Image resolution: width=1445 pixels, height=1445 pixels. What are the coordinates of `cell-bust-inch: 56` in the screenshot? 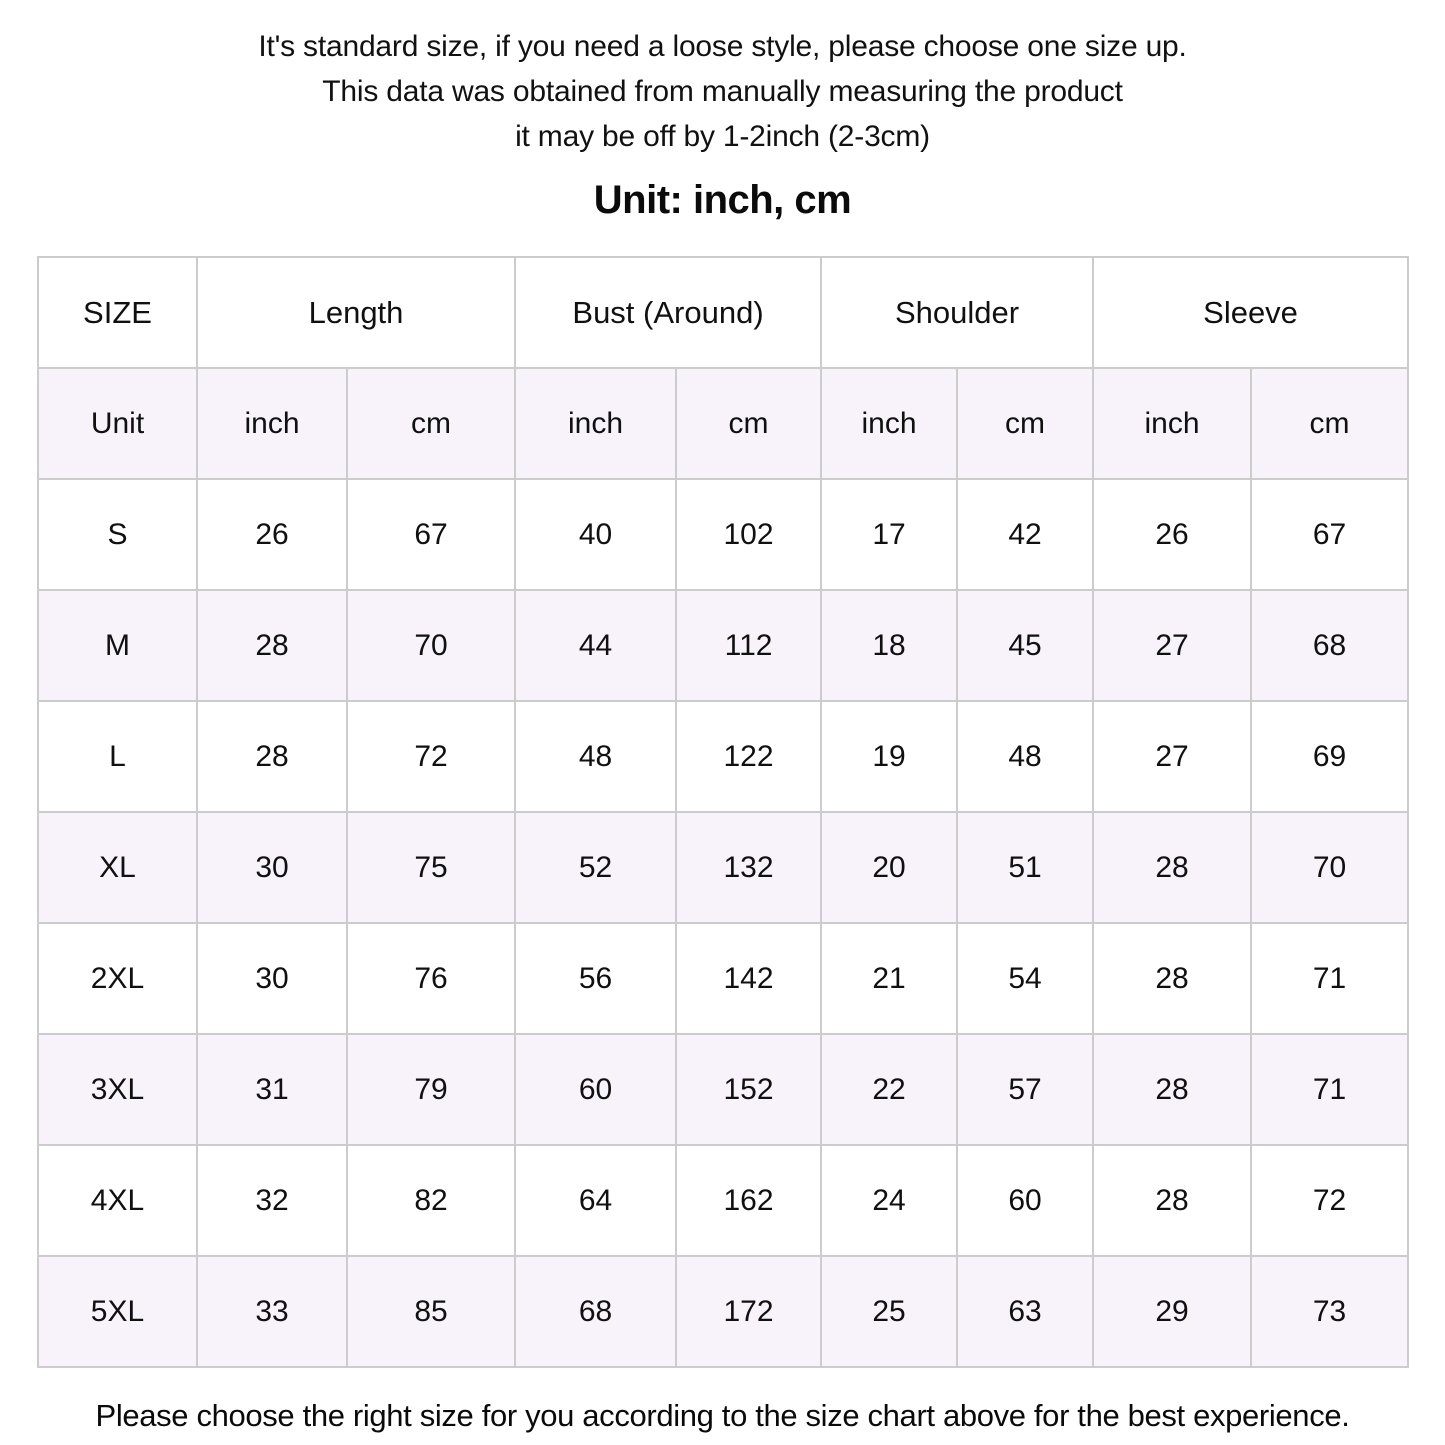 It's located at (596, 978).